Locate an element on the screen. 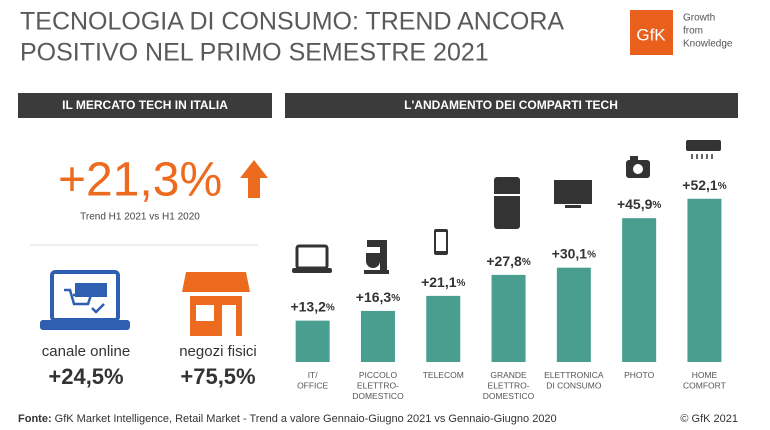 This screenshot has width=770, height=430. x-tick-line: GRANDE is located at coordinates (508, 375).